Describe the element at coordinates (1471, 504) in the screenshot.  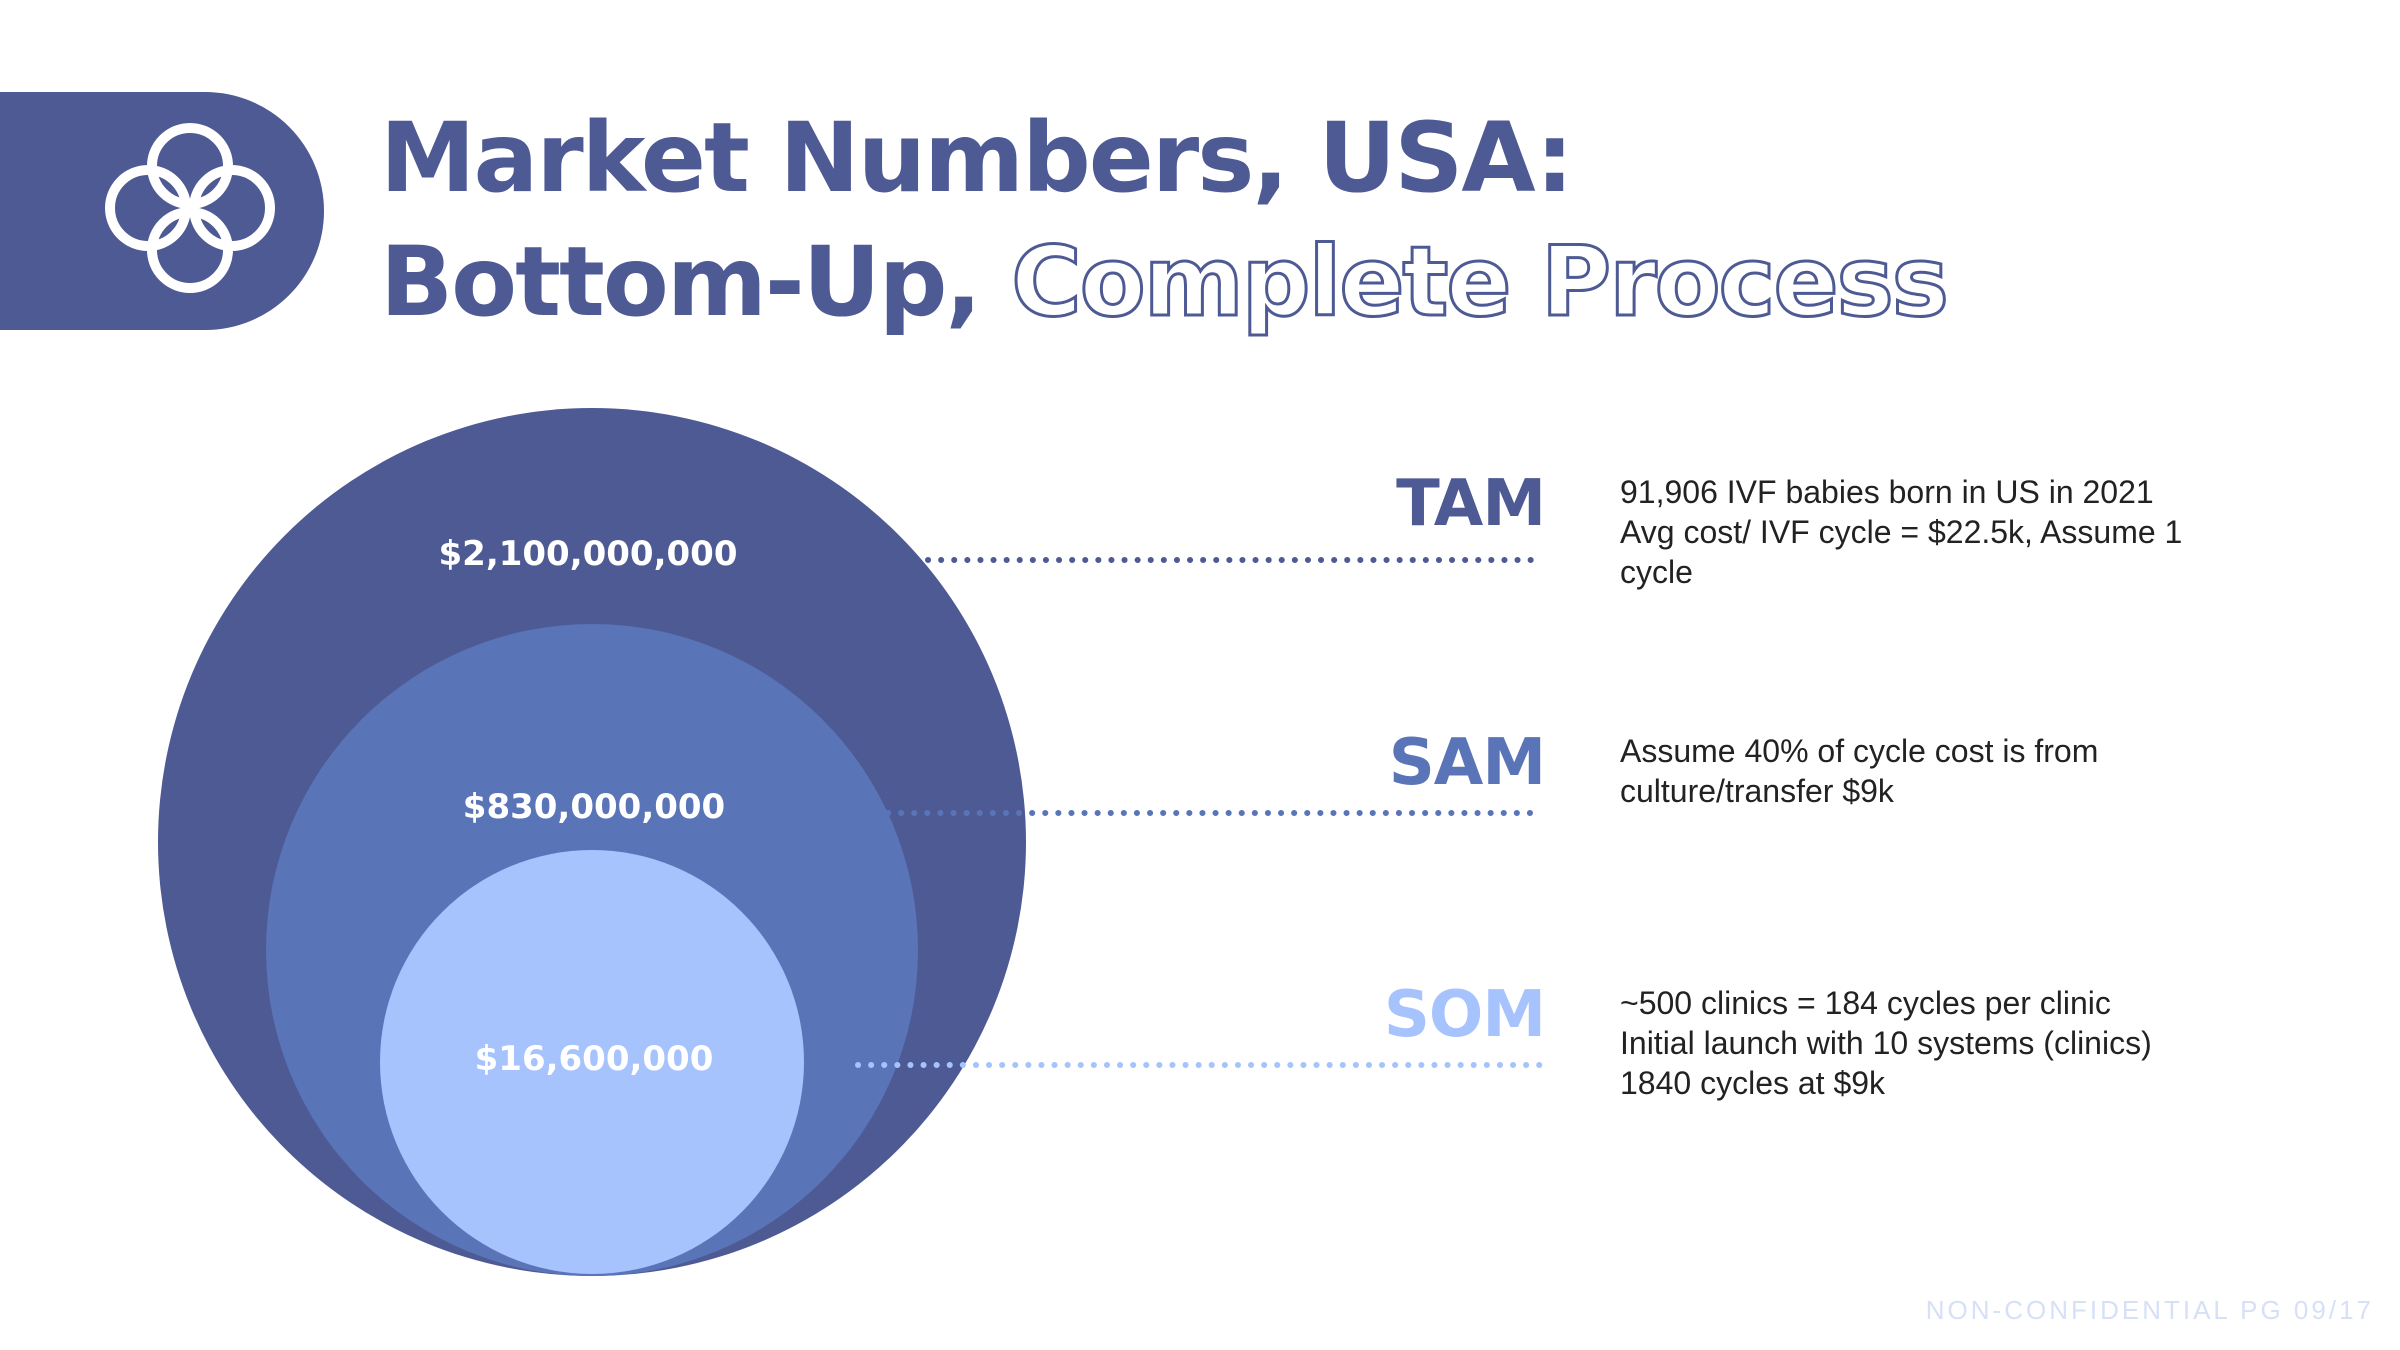
I see `tam-label: TAM` at that location.